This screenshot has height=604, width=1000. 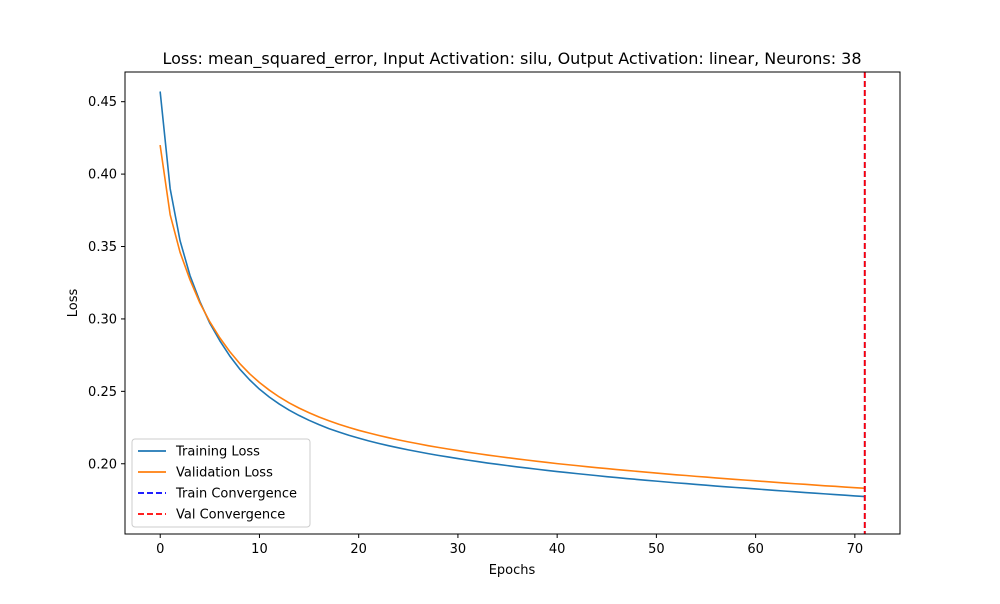 What do you see at coordinates (509, 545) in the screenshot?
I see `x-axis-ticks: 0 10 20 30 40 50 60 70` at bounding box center [509, 545].